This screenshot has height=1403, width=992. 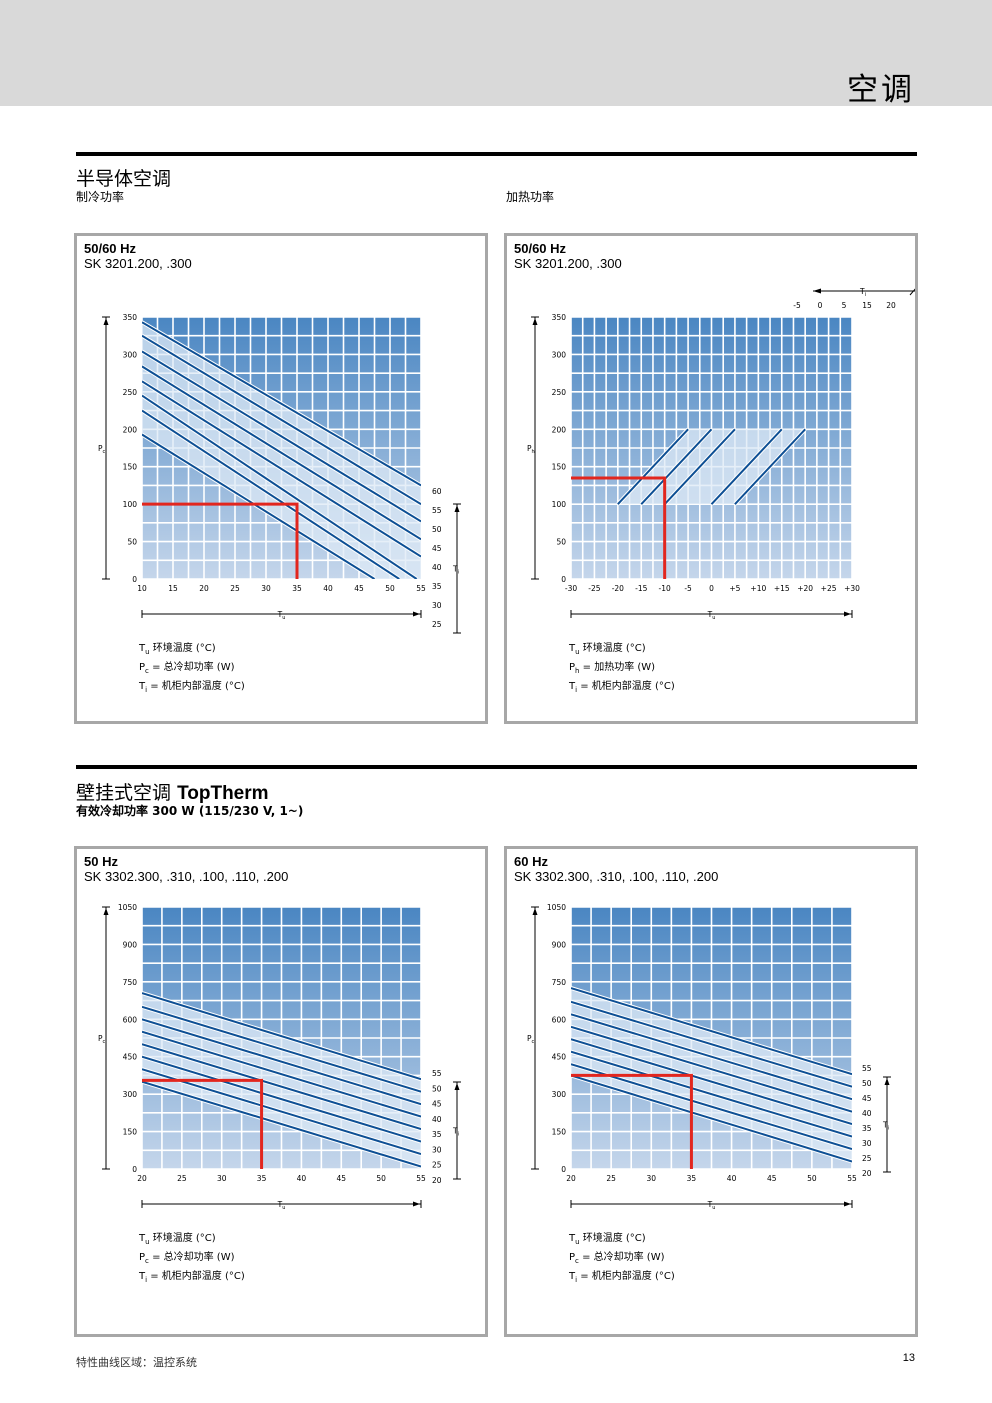 I want to click on ti-tick-label: -5, so click(x=797, y=305).